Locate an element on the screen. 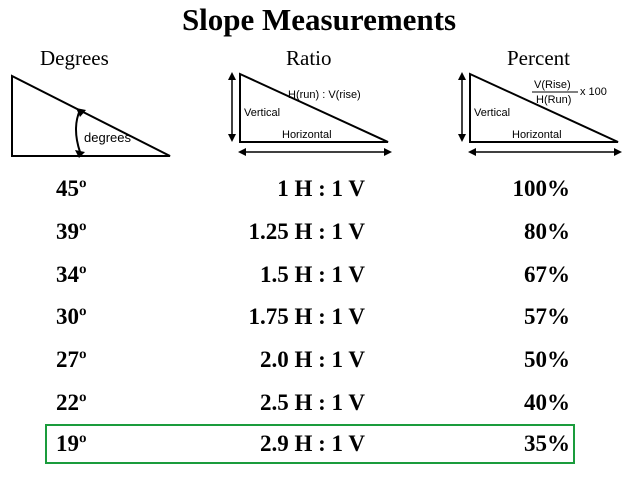 This screenshot has height=479, width=638. degrees-value: 30º is located at coordinates (71, 316).